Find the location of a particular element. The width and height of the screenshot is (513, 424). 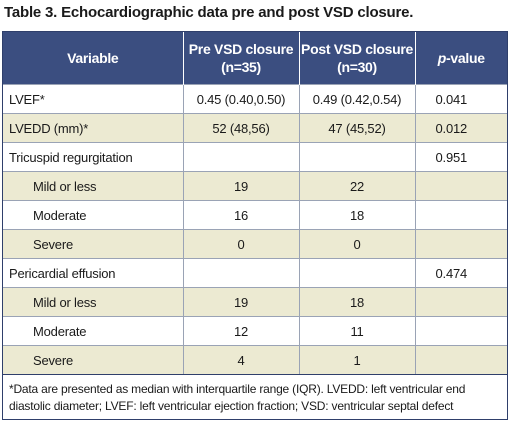

table-row: LVEDD (mm)* 52 (48,56) 47 (45,52) 0.012 is located at coordinates (255, 128).